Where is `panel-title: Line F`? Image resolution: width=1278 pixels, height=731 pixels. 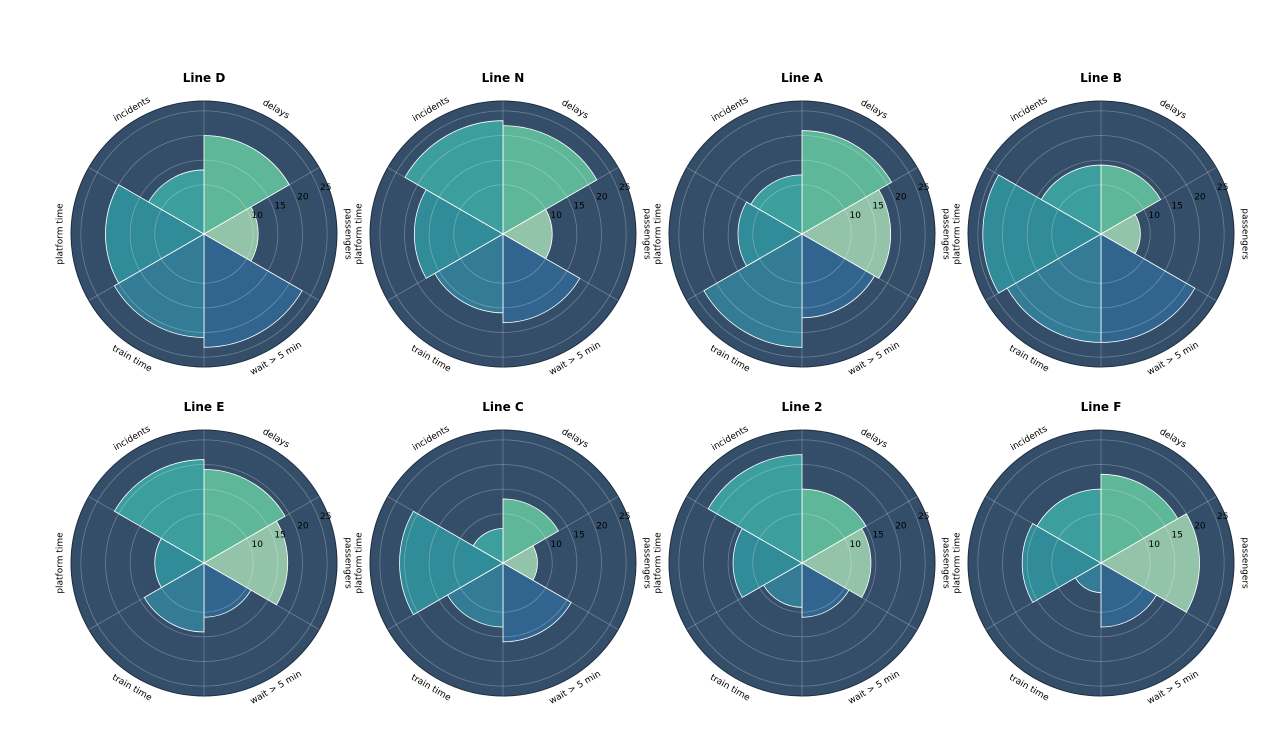
panel-title: Line F is located at coordinates (1101, 407).